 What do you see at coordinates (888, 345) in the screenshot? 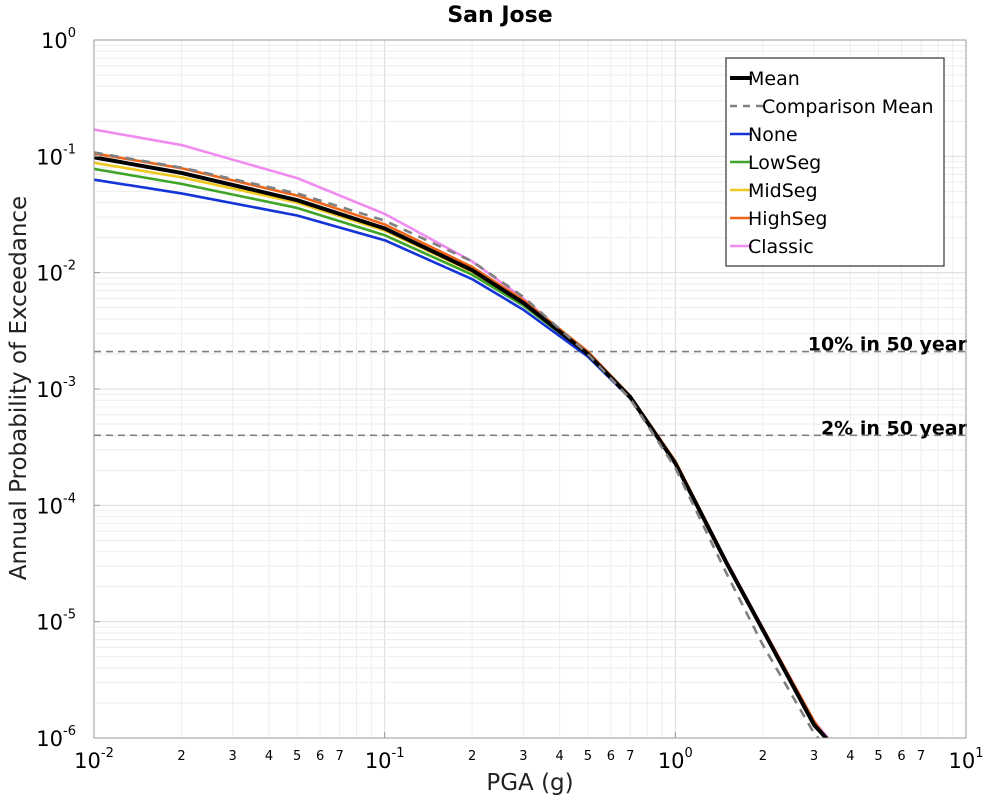
I see `reference-line-label: 10% in 50 year` at bounding box center [888, 345].